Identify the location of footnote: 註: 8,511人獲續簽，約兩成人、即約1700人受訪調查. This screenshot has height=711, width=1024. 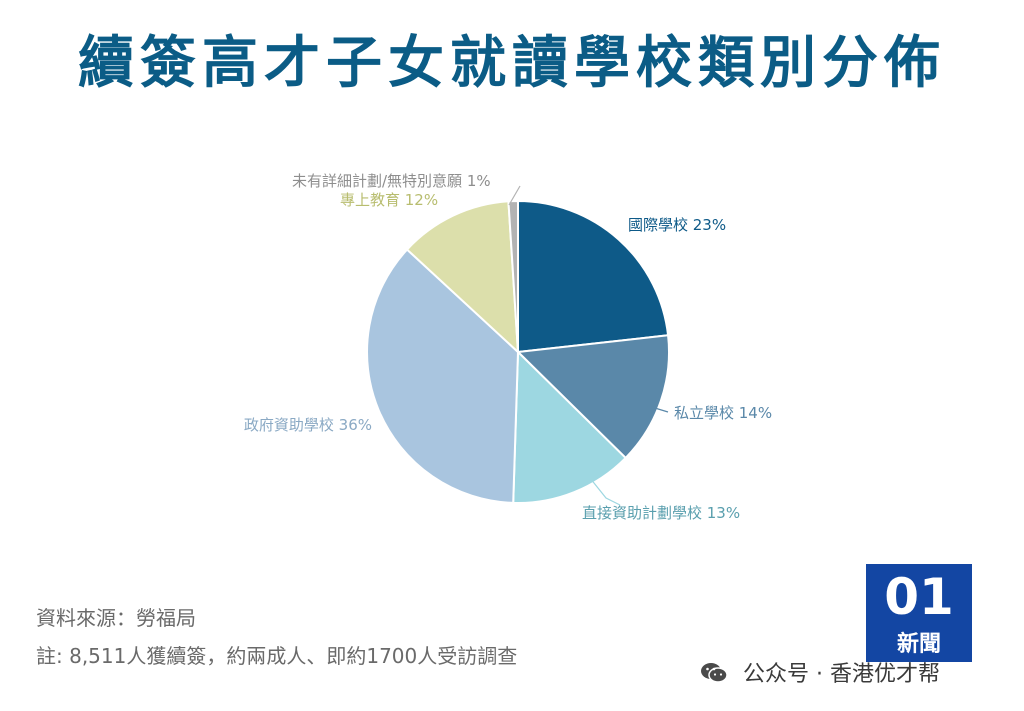
(277, 656).